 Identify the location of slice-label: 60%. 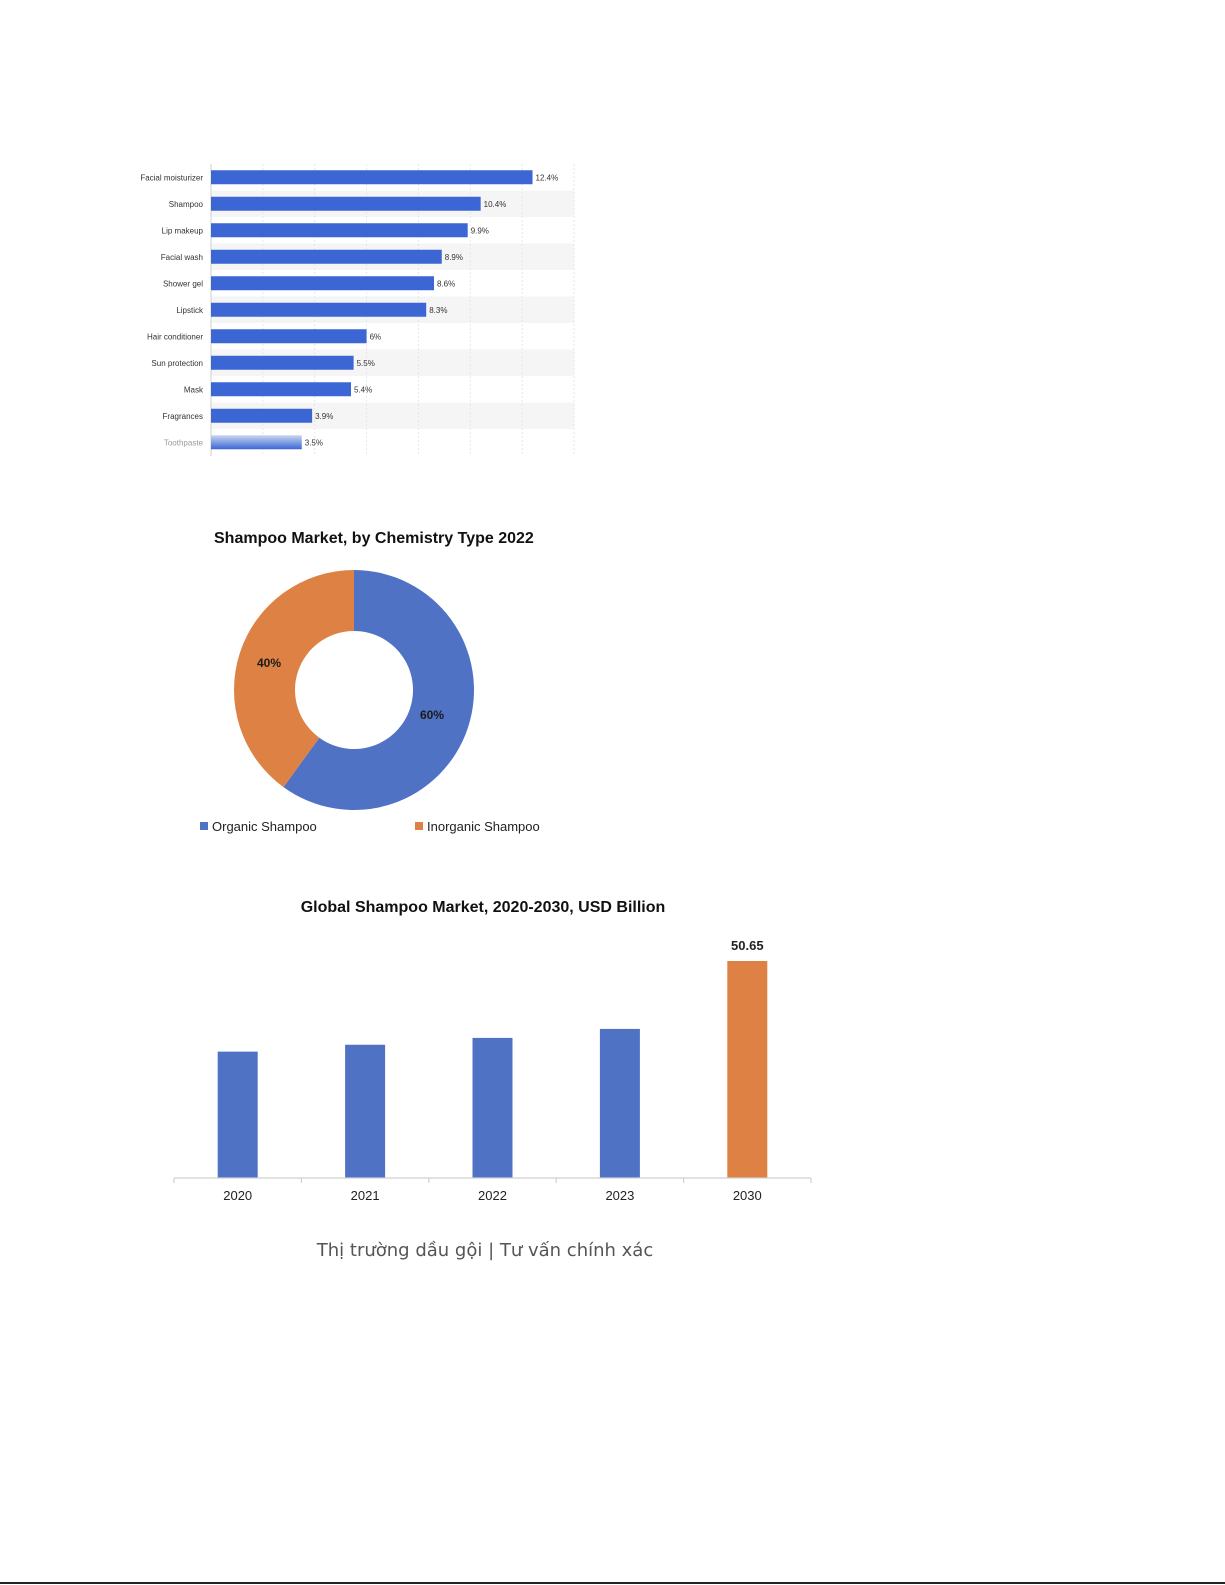
(432, 715).